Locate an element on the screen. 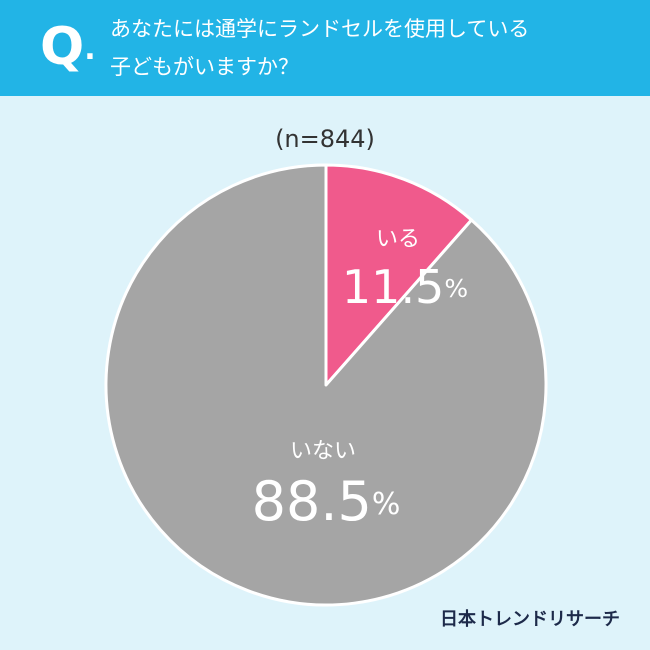  brand: 日本トレンドリサーチ is located at coordinates (530, 619).